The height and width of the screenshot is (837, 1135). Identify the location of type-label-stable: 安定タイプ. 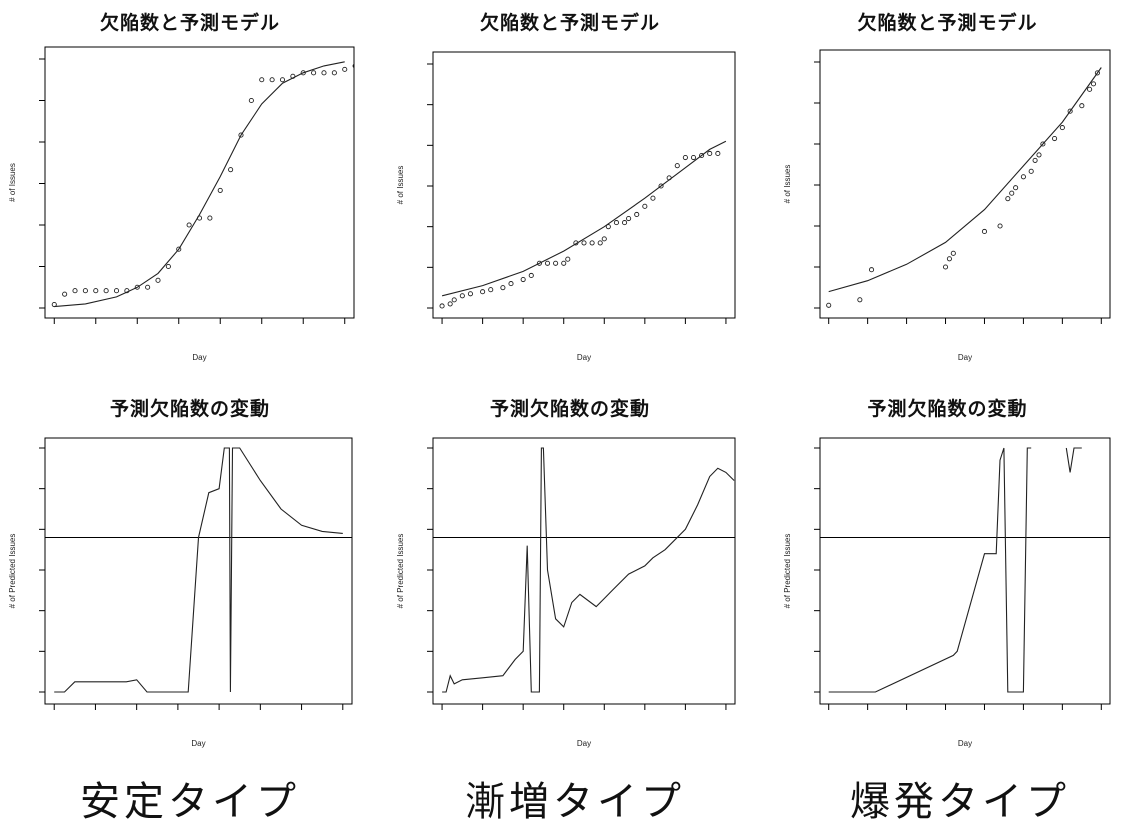
(190, 802).